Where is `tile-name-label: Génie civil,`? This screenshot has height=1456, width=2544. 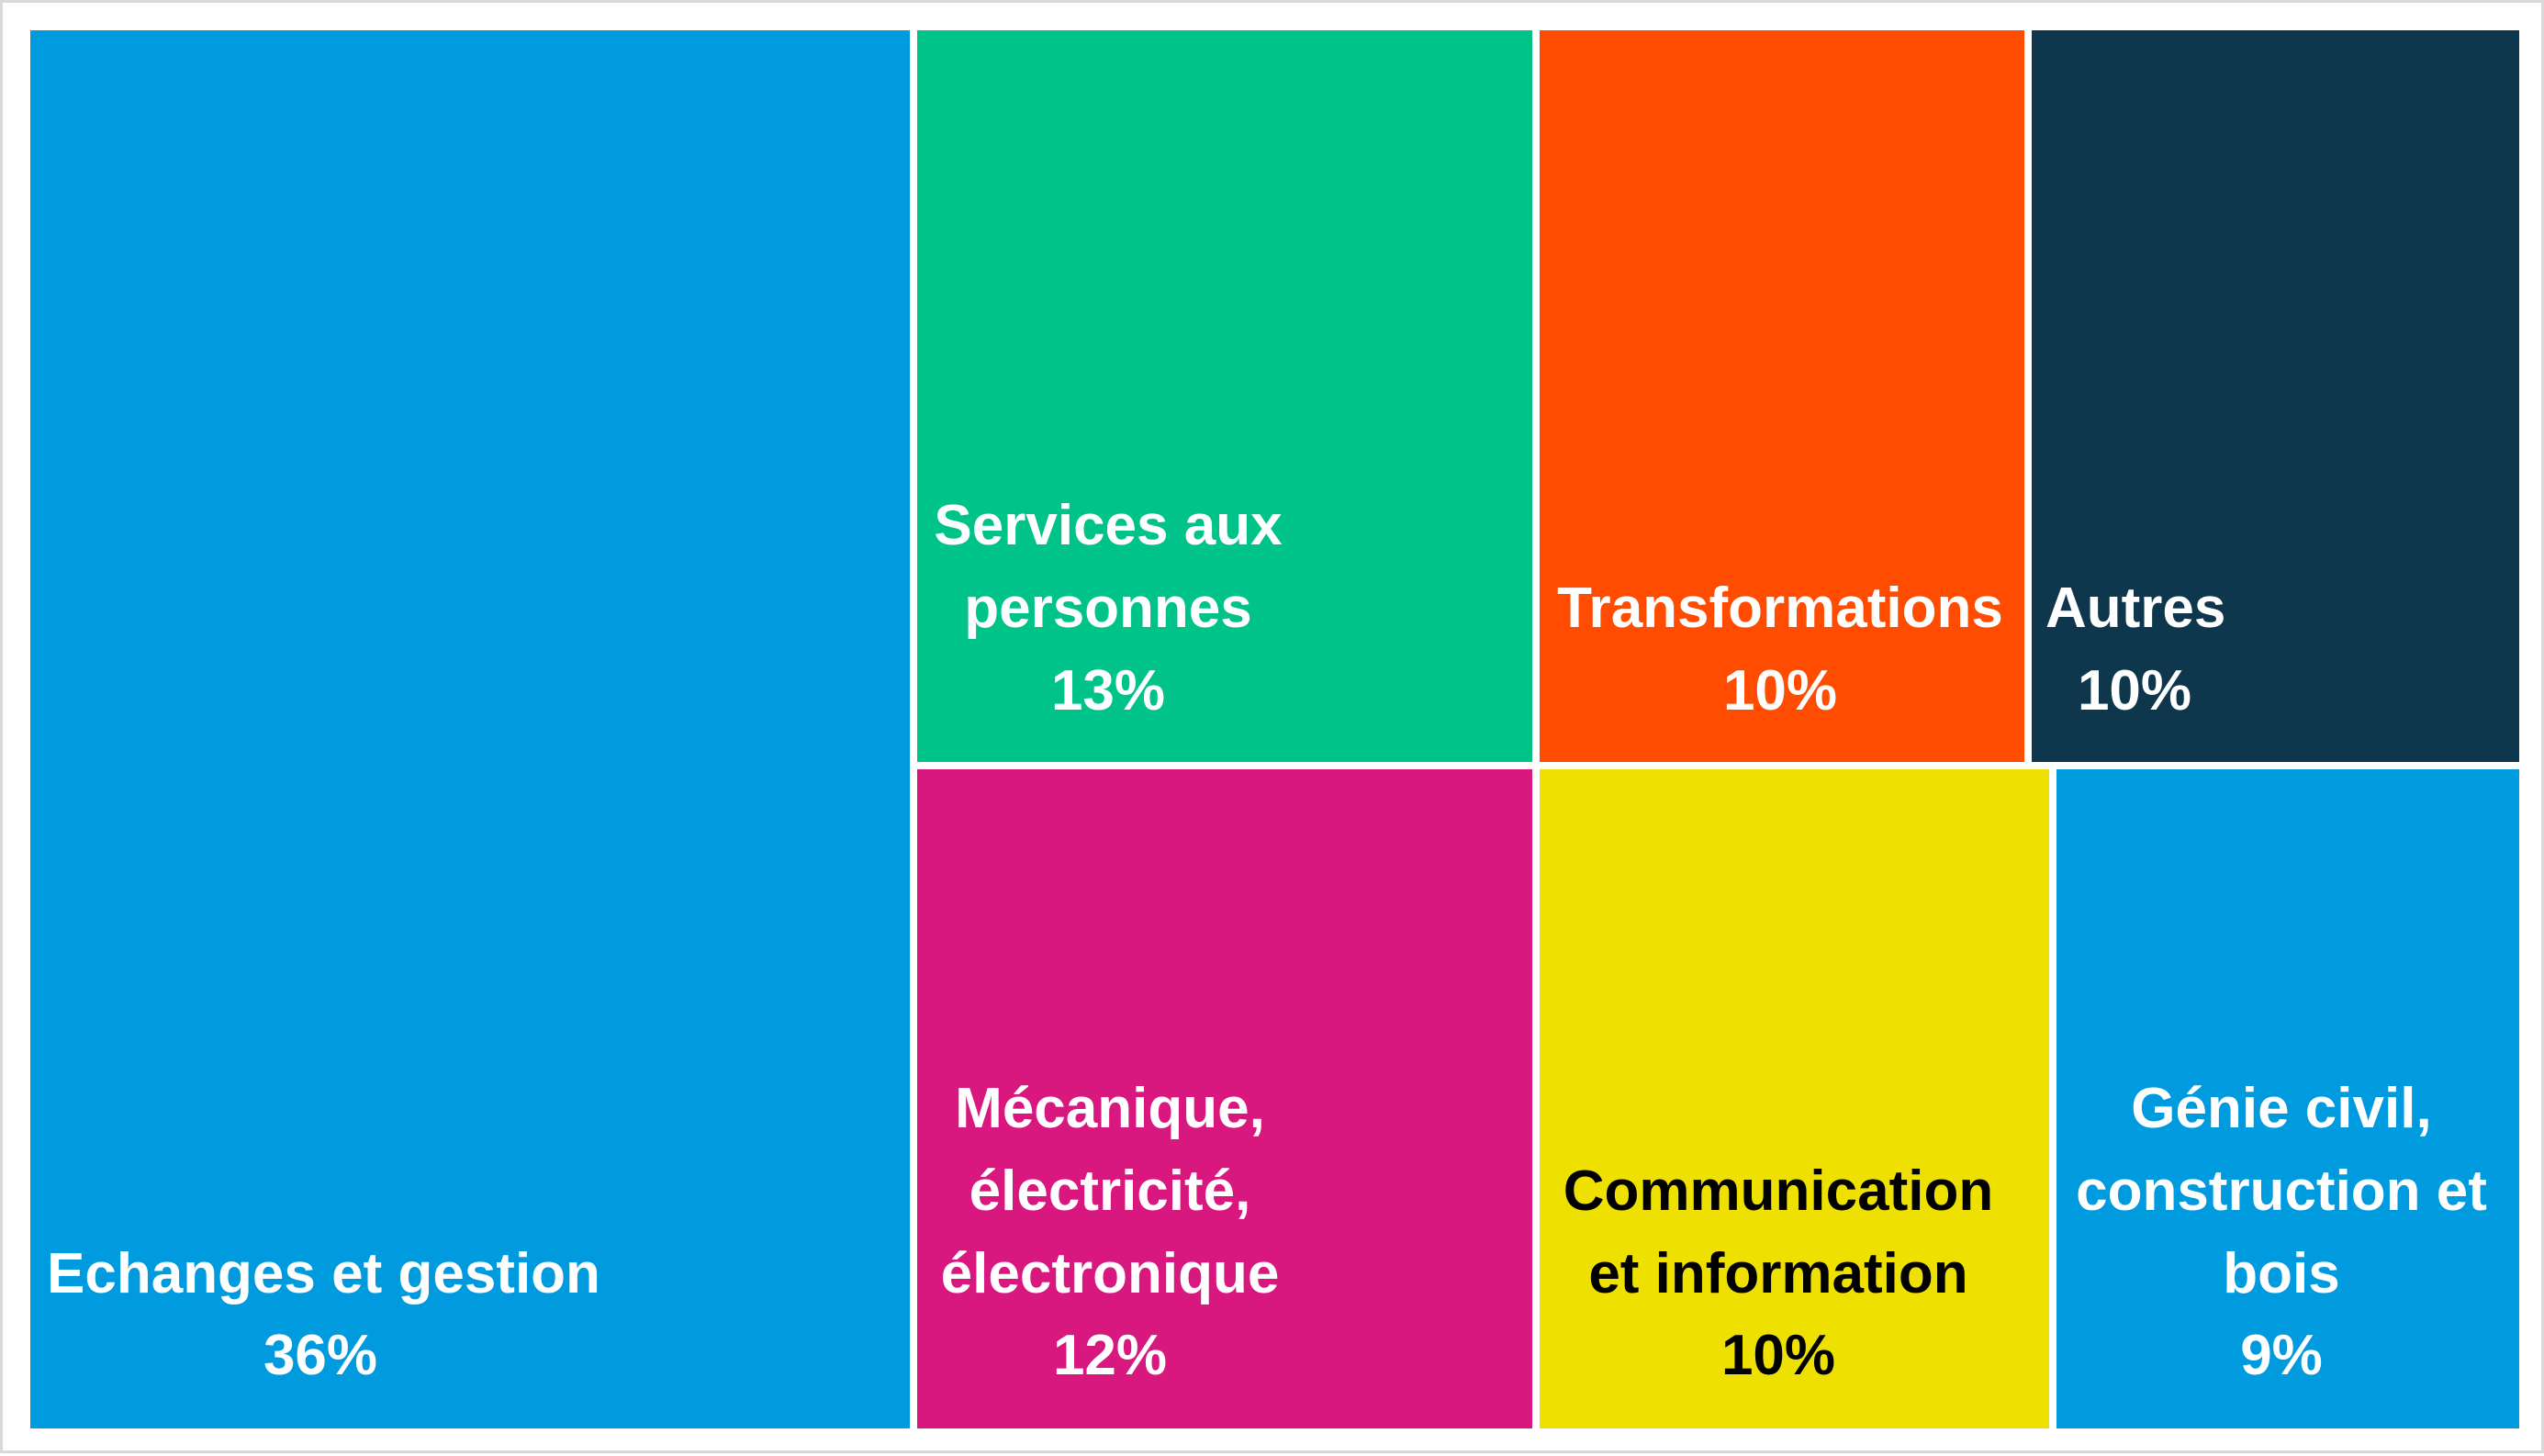
tile-name-label: Génie civil, is located at coordinates (2281, 1108).